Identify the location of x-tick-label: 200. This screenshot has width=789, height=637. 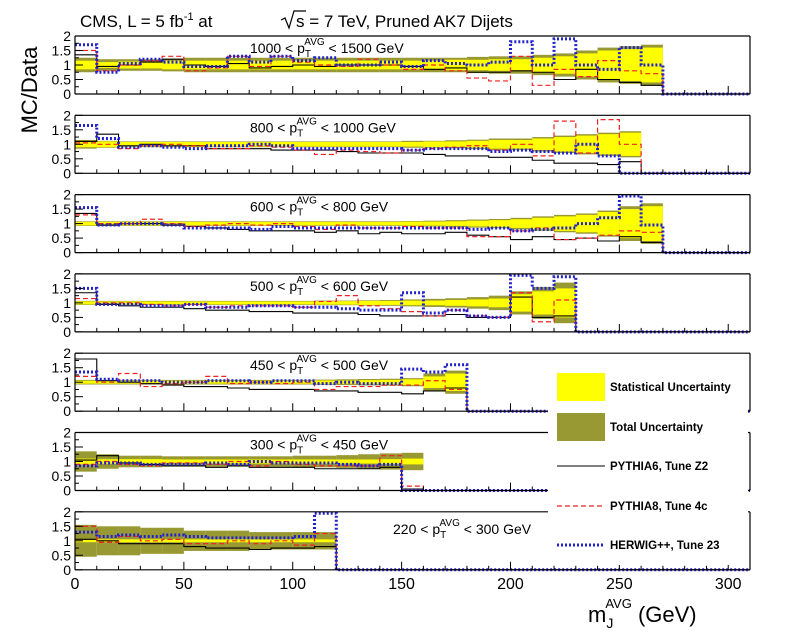
(510, 584).